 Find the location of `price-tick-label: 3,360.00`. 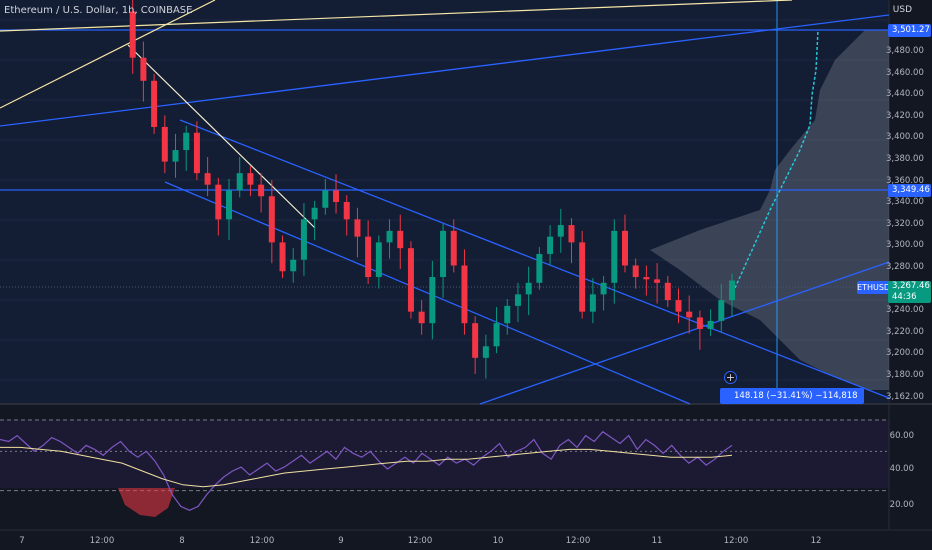

price-tick-label: 3,360.00 is located at coordinates (905, 180).